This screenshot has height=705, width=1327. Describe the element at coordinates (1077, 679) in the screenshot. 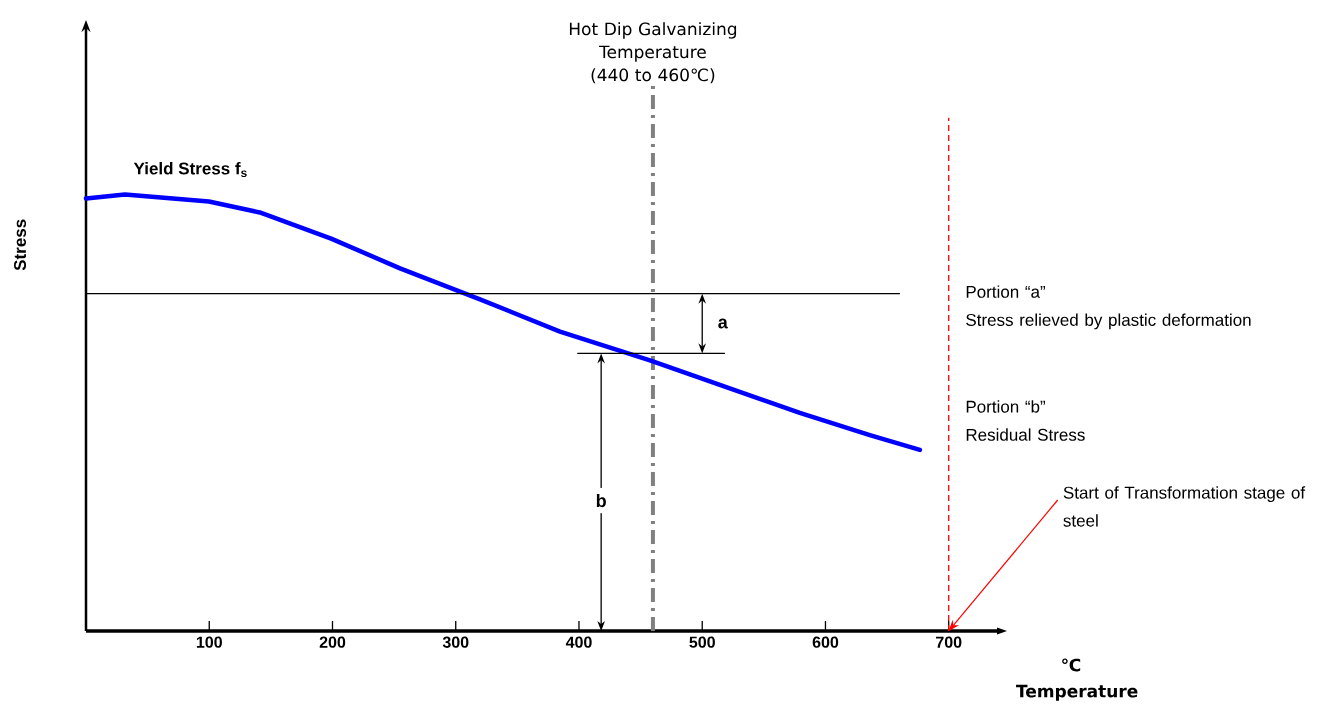

I see `x-axis-title: ℃ Temperature` at that location.